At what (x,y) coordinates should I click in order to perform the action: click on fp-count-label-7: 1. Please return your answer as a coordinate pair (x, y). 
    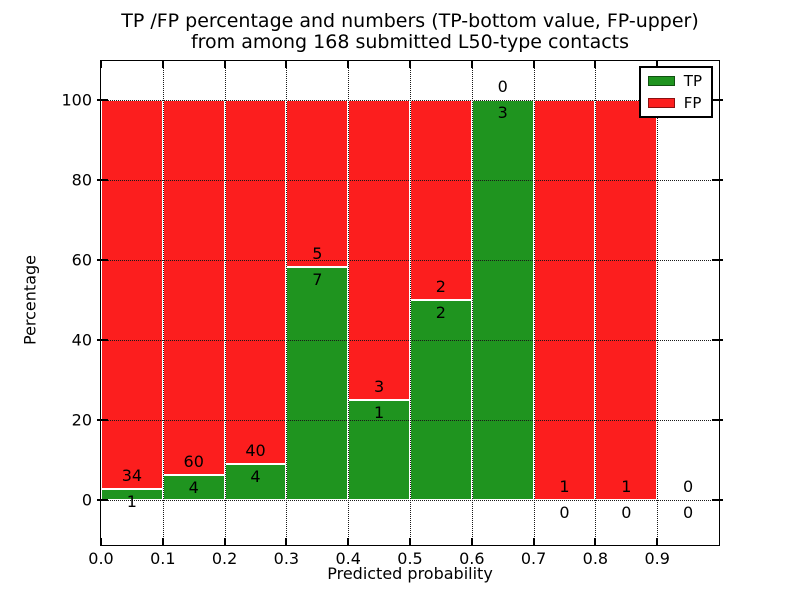
    Looking at the image, I should click on (564, 486).